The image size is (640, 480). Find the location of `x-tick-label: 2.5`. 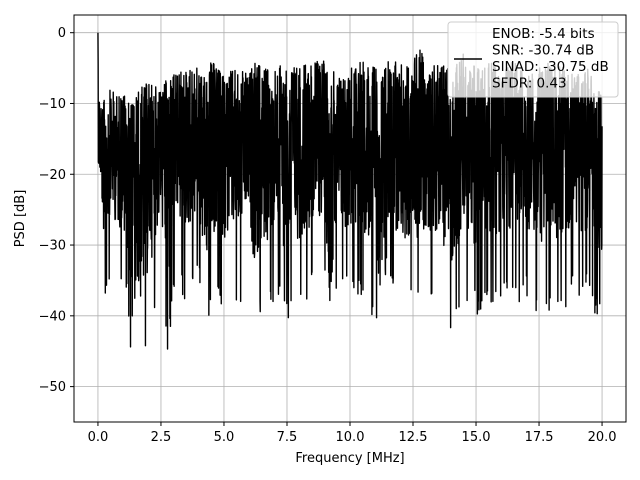

x-tick-label: 2.5 is located at coordinates (161, 437).